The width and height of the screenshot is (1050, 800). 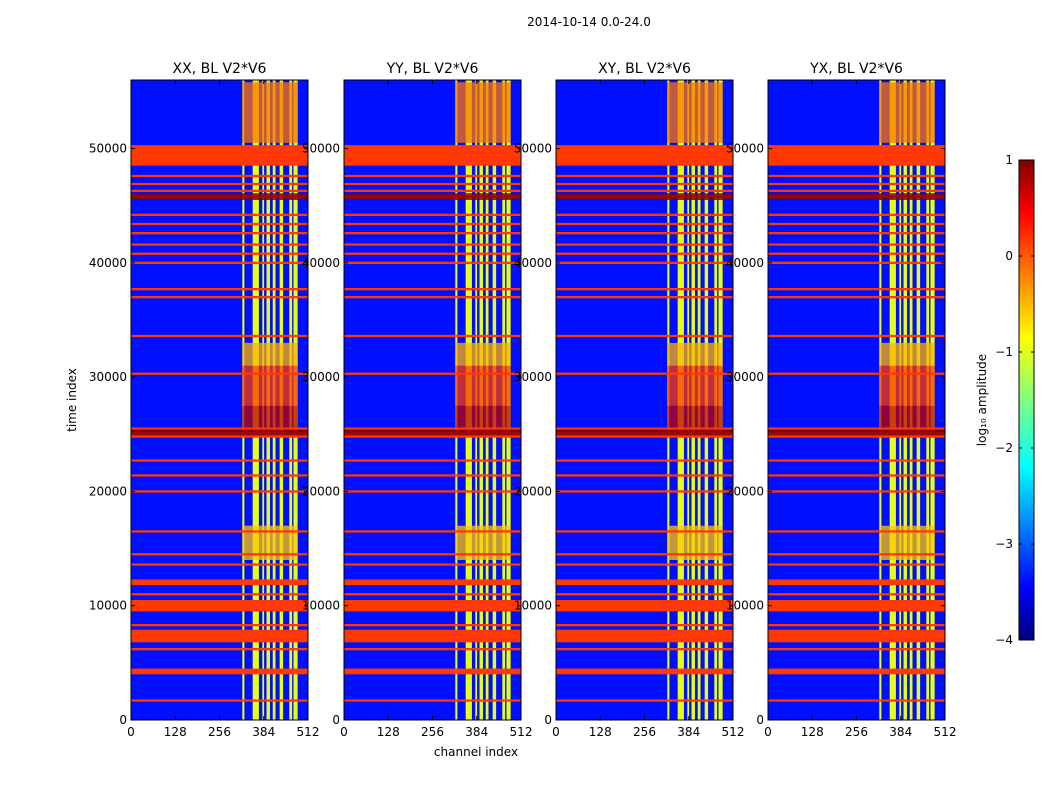 What do you see at coordinates (745, 263) in the screenshot?
I see `y-tick-label: 40000` at bounding box center [745, 263].